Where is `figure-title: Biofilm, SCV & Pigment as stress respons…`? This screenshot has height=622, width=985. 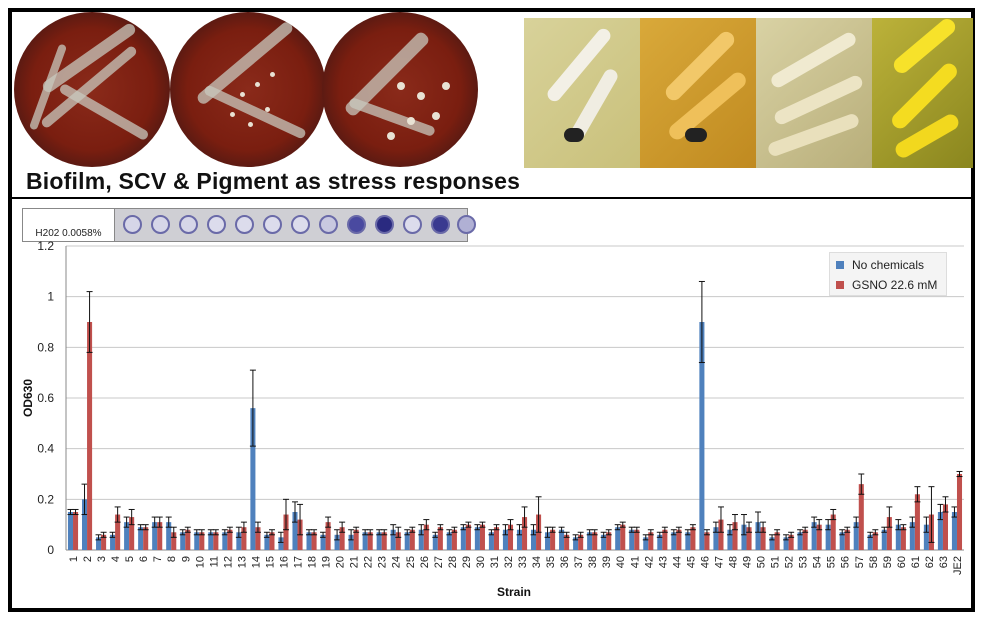 figure-title: Biofilm, SCV & Pigment as stress respons… is located at coordinates (273, 181).